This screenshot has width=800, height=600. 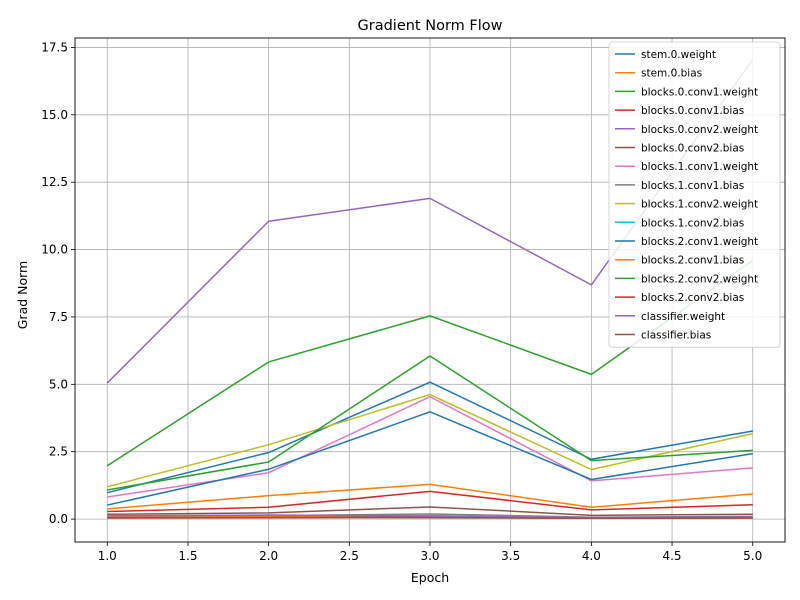 I want to click on y-tick-label: 17.5, so click(x=54, y=47).